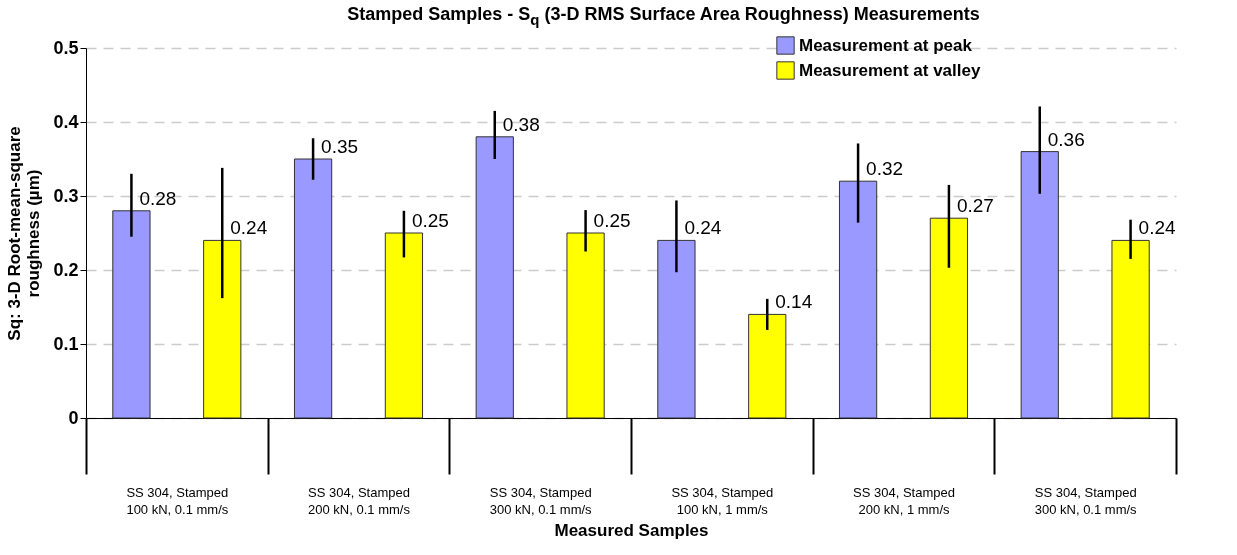 This screenshot has height=555, width=1237. Describe the element at coordinates (904, 500) in the screenshot. I see `x-tick-label: SS 304, Stamped 200 kN, 1 mm/s` at that location.